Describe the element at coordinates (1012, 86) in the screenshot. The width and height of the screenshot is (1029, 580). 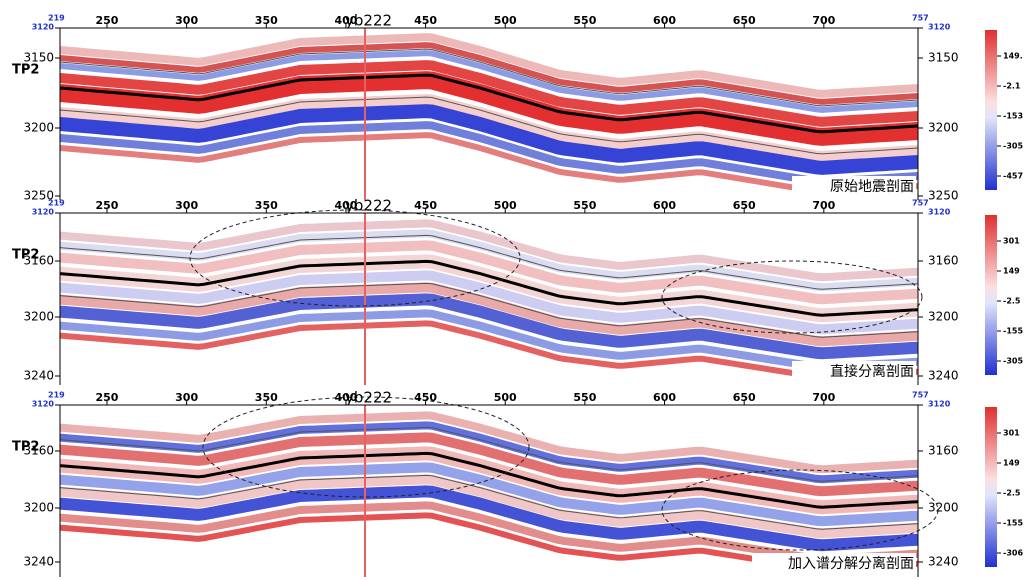
I see `colorbar-label: -2.1` at that location.